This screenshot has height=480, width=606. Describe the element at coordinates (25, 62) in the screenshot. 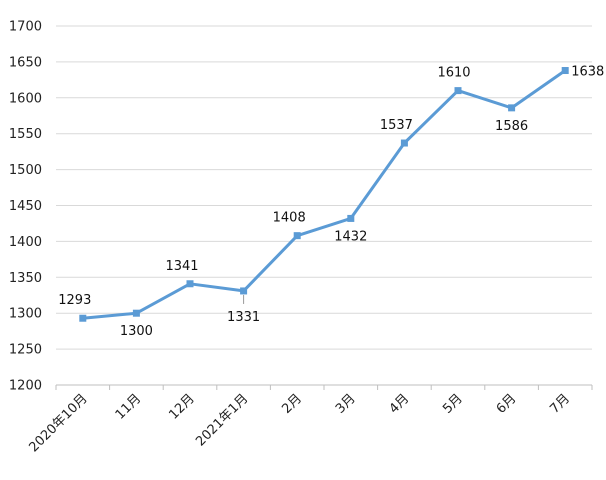

I see `y-tick-label: 1650` at that location.